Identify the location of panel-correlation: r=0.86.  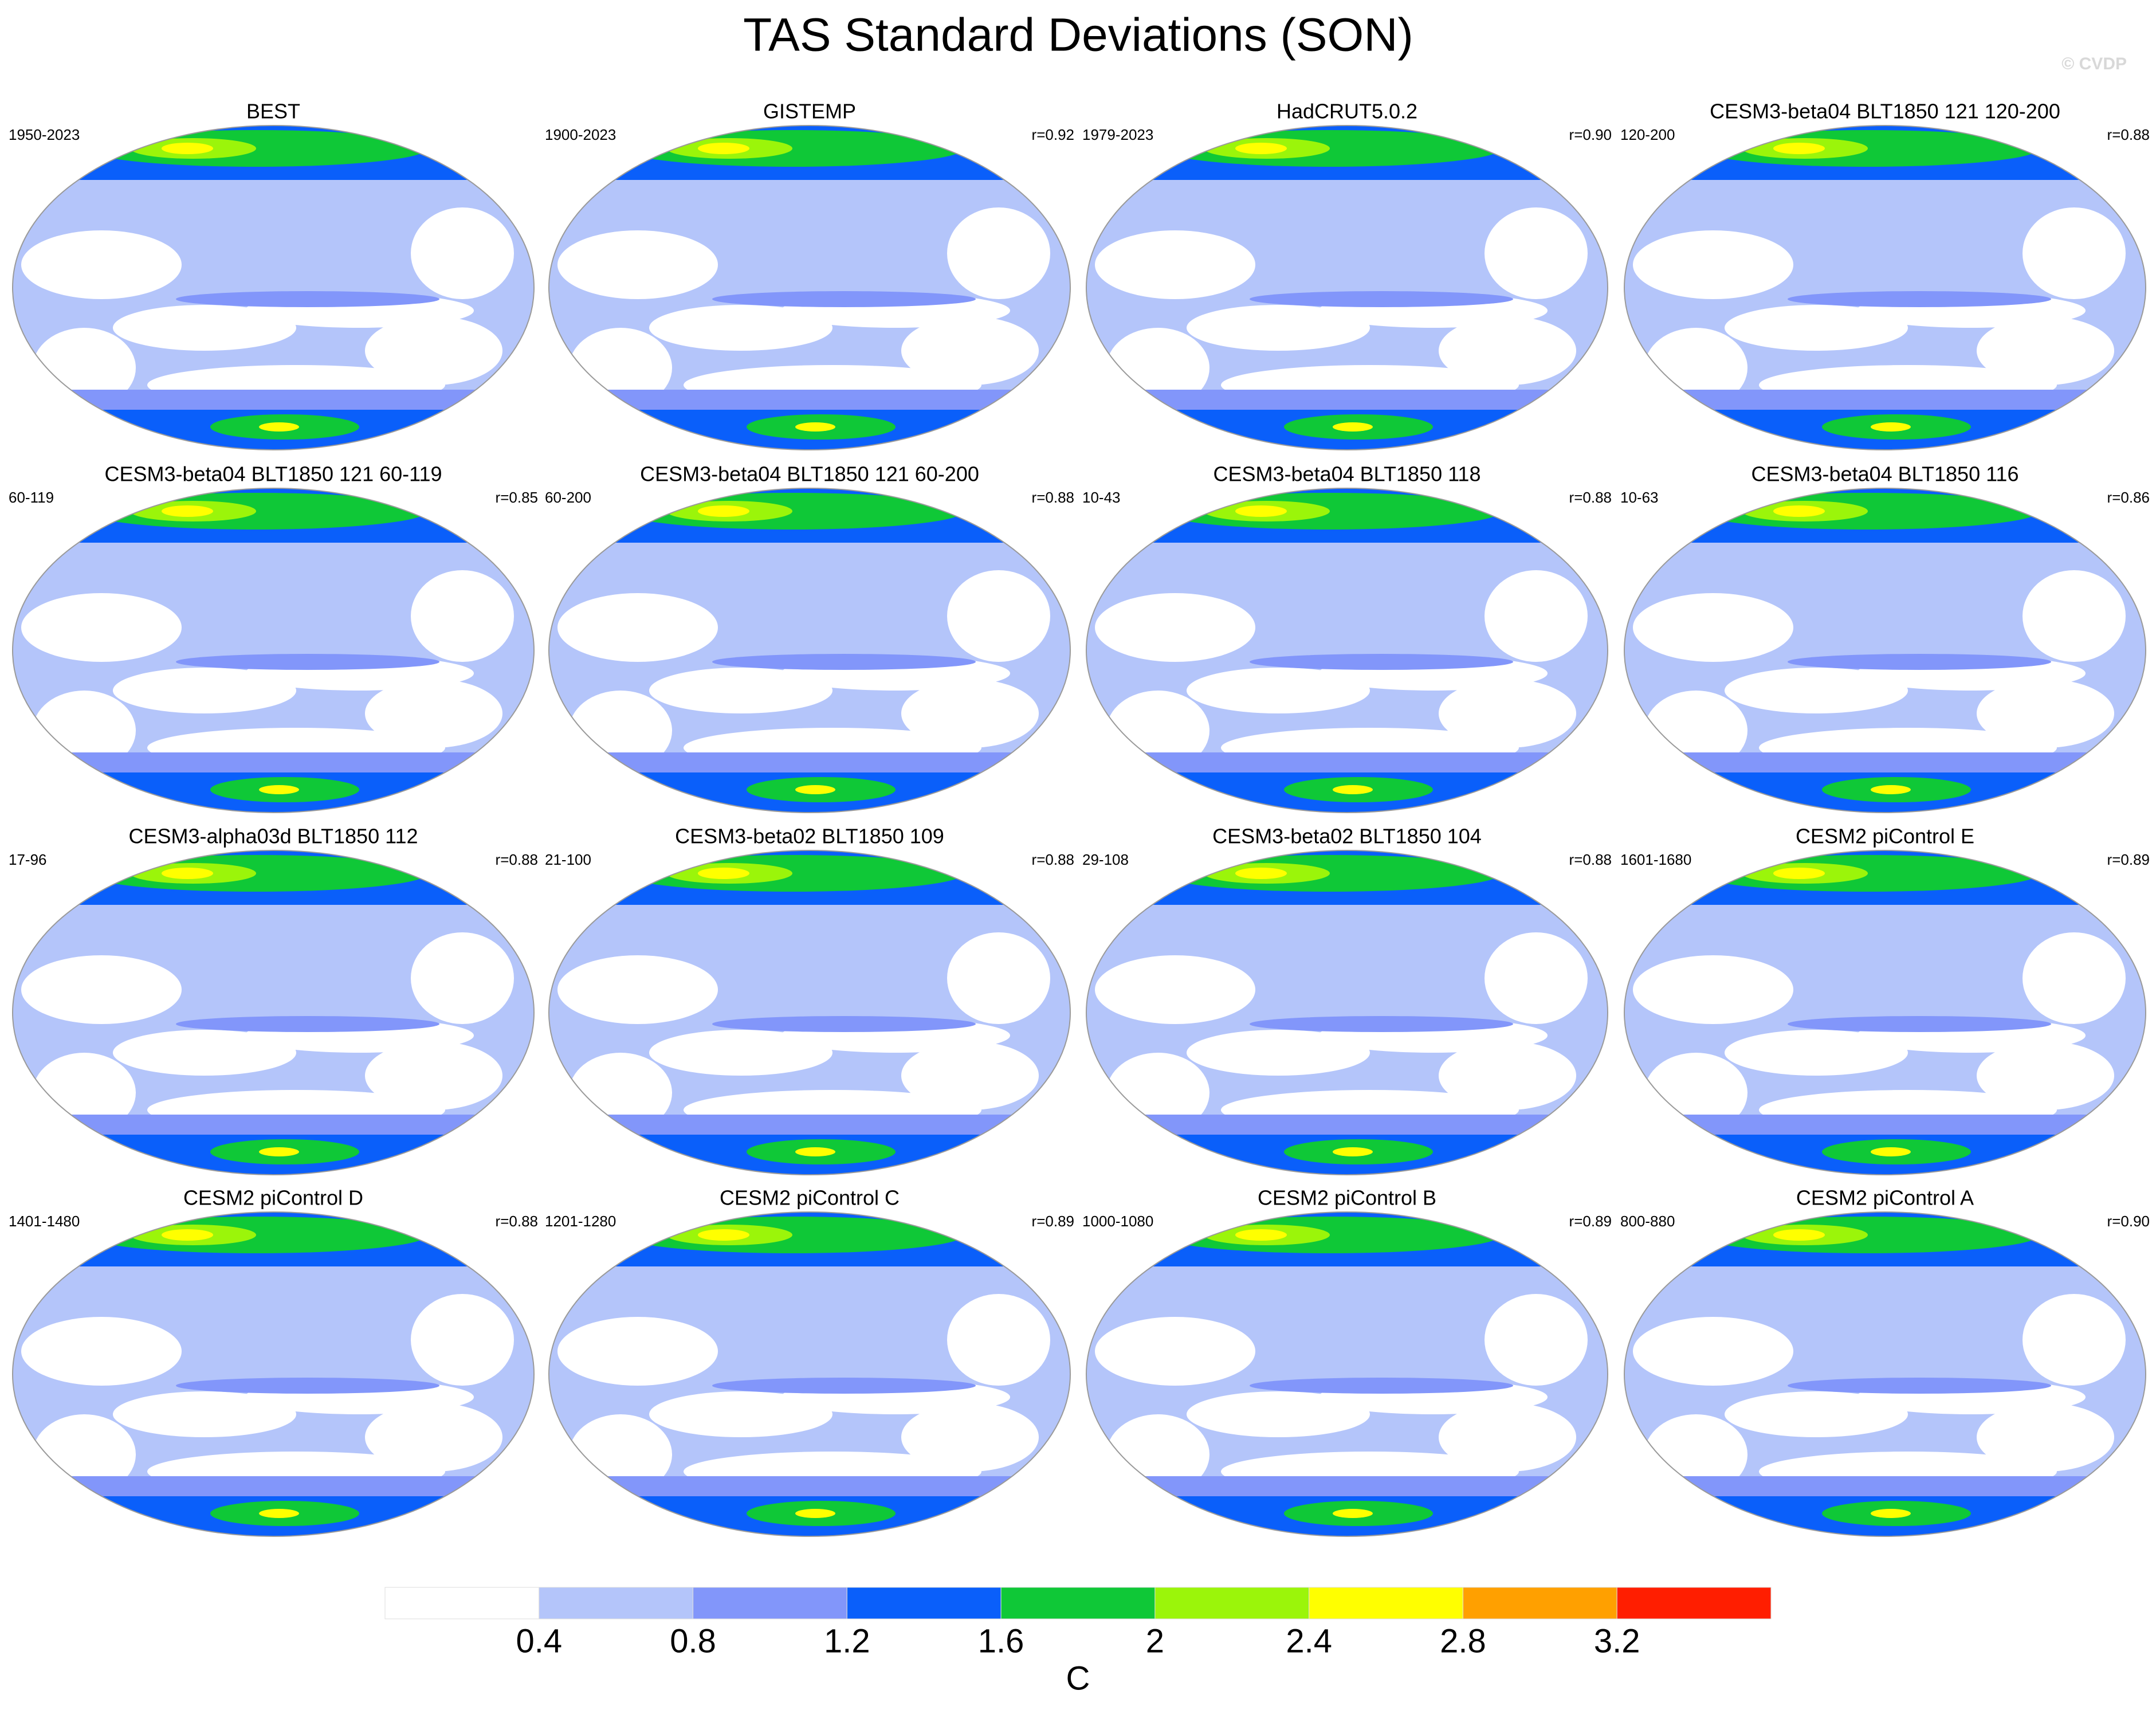
(2128, 497).